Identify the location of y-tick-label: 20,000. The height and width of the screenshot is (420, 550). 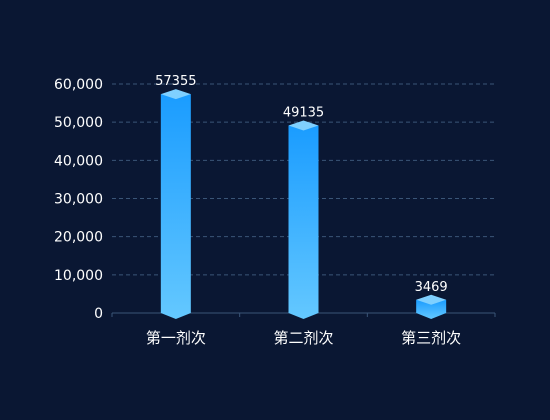
(78, 238).